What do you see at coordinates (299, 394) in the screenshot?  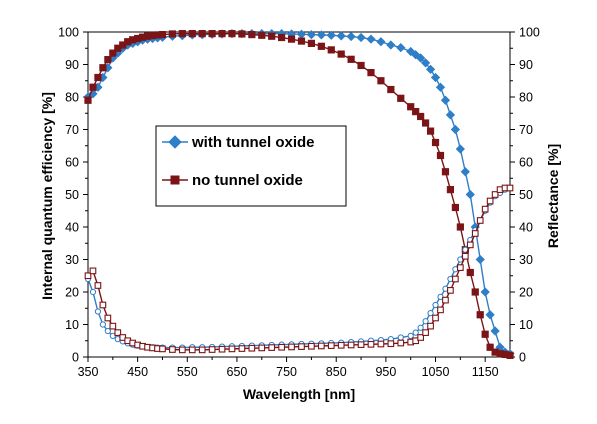 I see `x-axis-title: Wavelength [nm]` at bounding box center [299, 394].